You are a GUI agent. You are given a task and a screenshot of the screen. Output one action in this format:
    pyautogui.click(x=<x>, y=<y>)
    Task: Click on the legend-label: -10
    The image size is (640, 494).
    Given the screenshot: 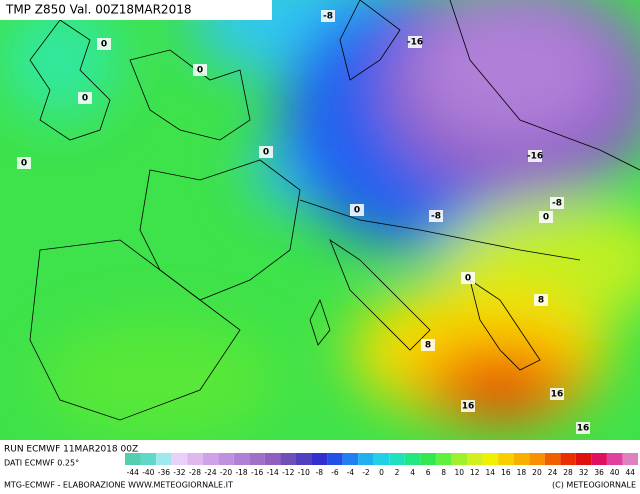 What is the action you would take?
    pyautogui.click(x=304, y=472)
    